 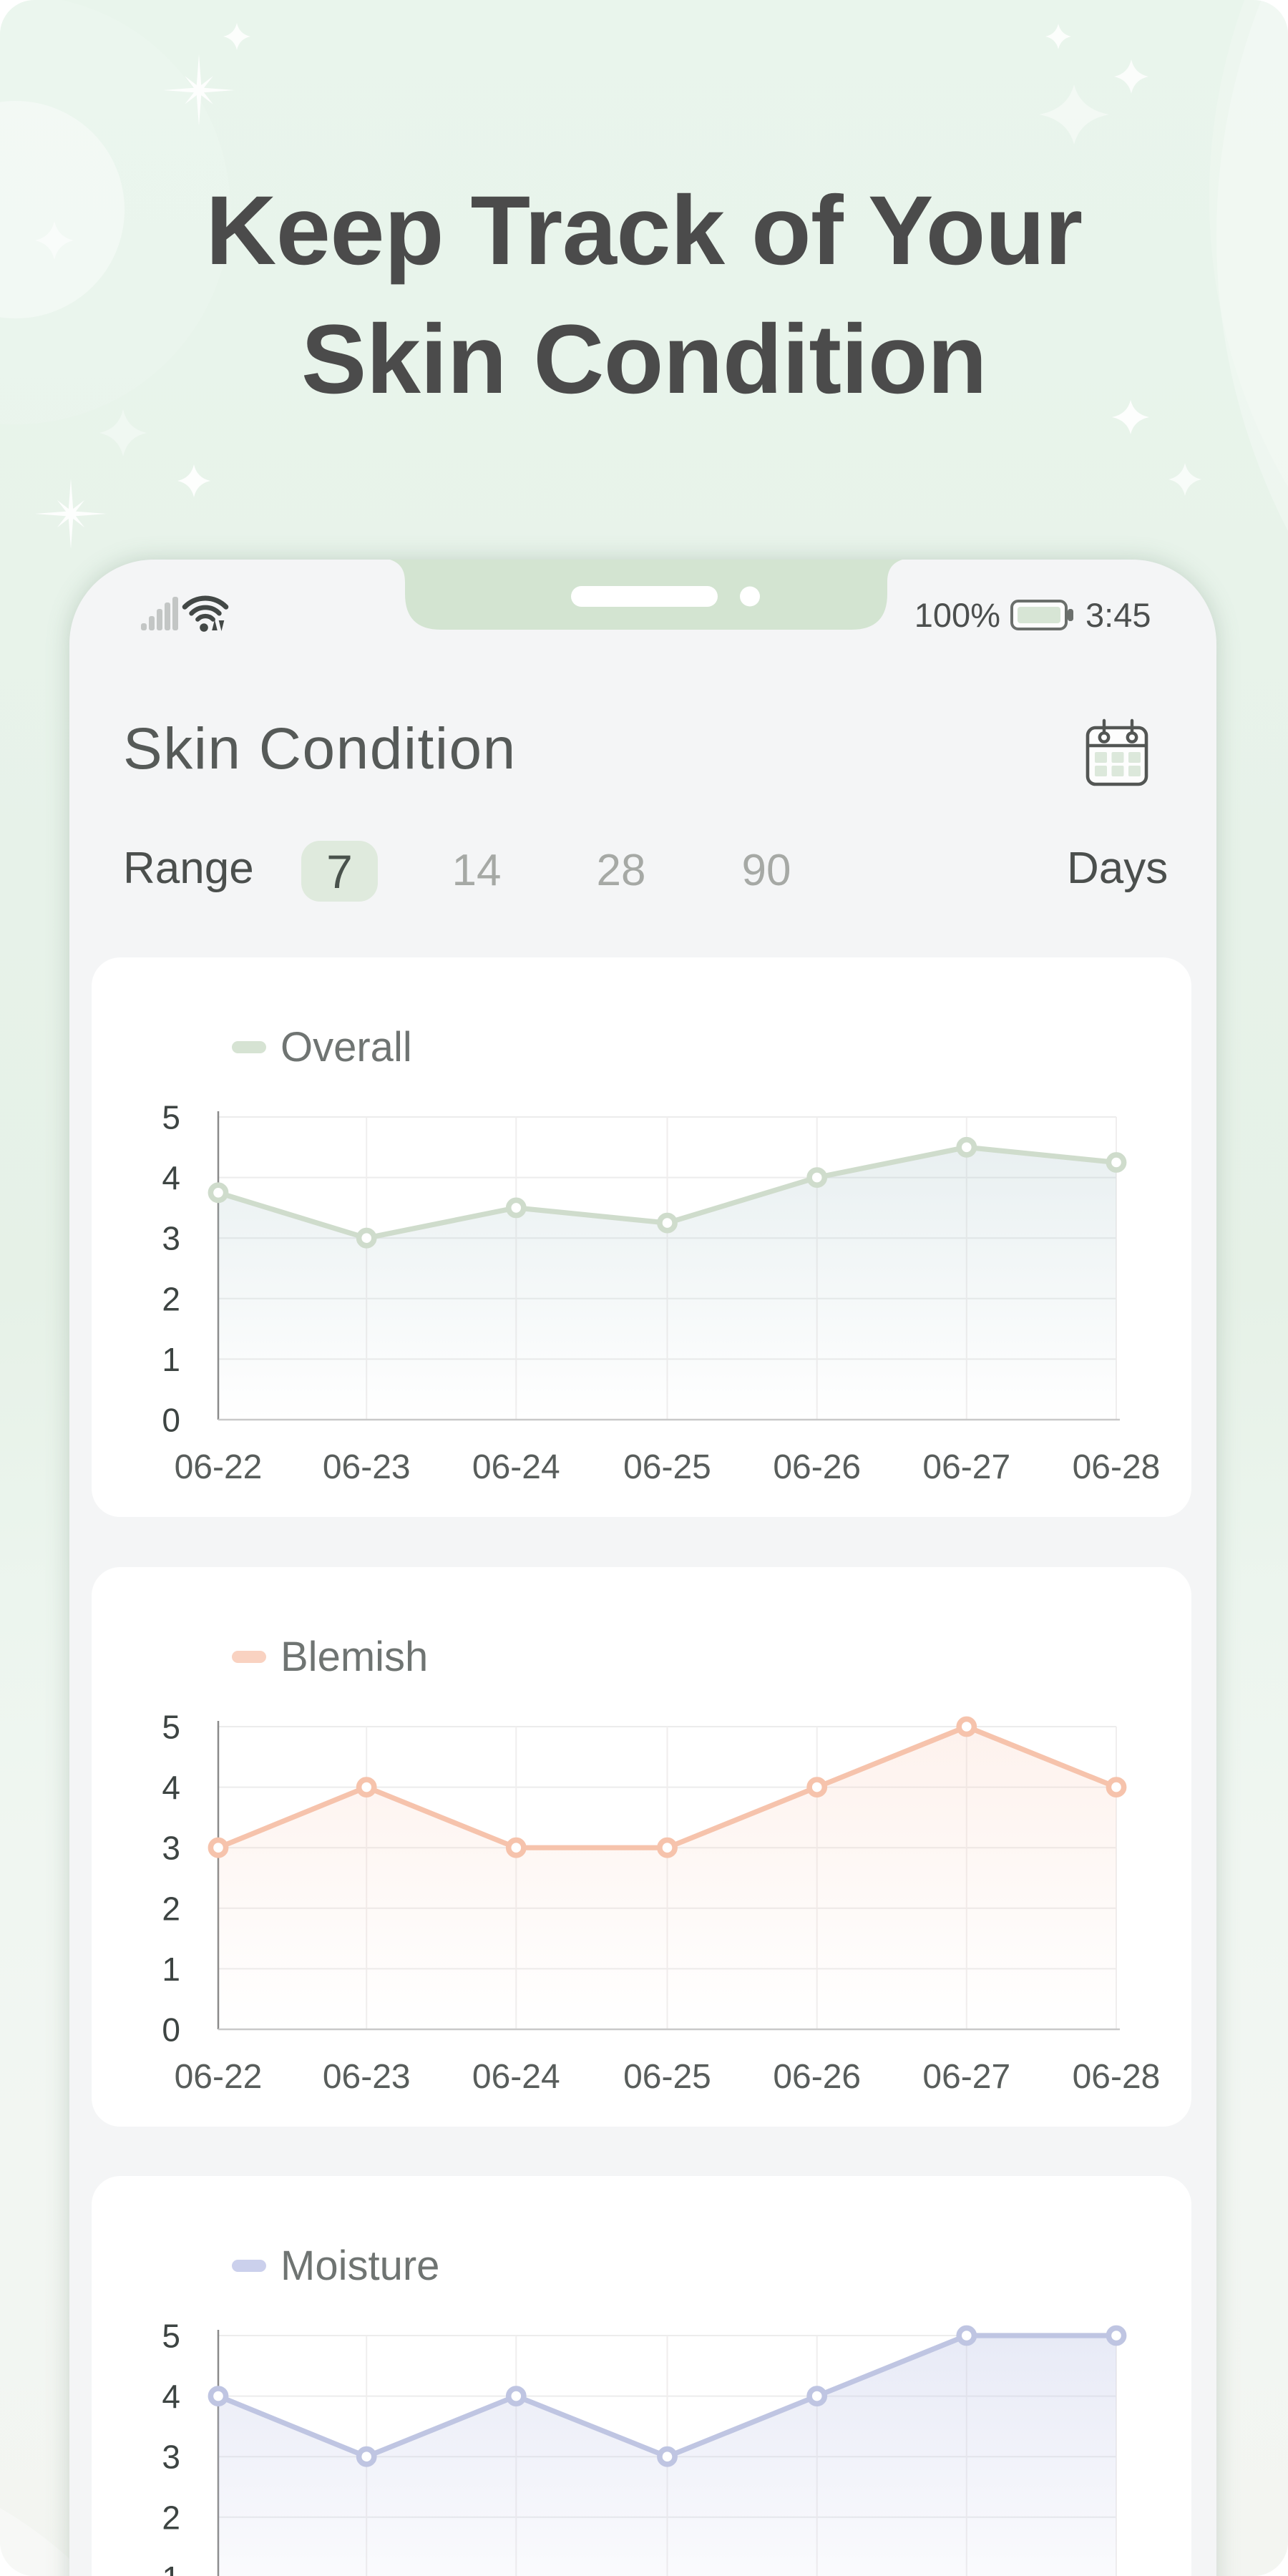 I want to click on svg-text: 100%, so click(x=957, y=615).